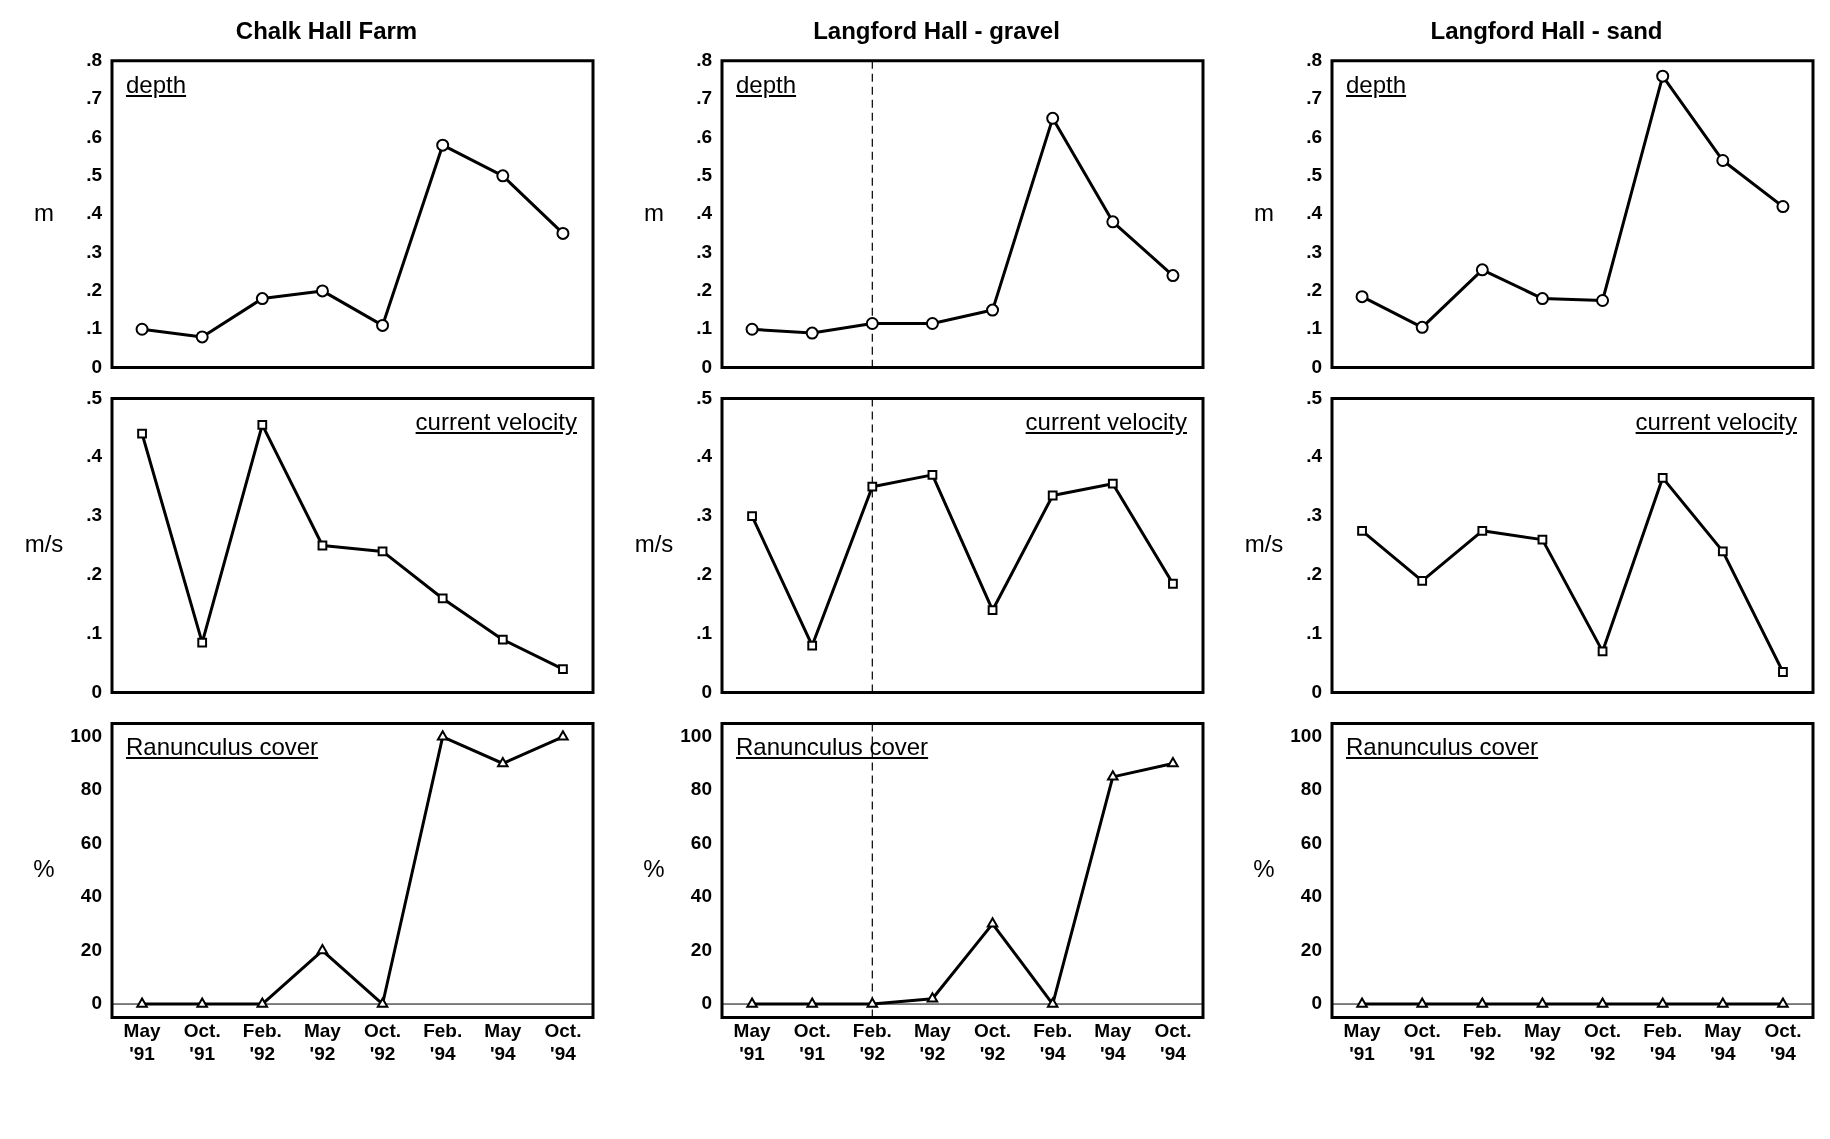  Describe the element at coordinates (936, 31) in the screenshot. I see `chart-title: Langford Hall - gravel` at that location.